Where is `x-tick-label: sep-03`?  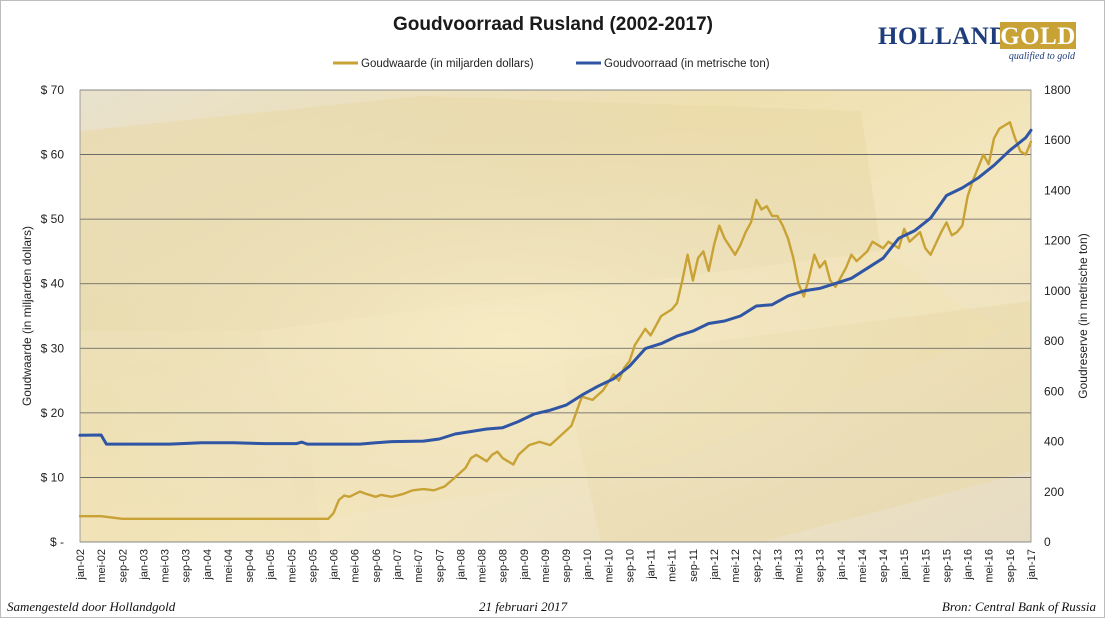 x-tick-label: sep-03 is located at coordinates (187, 566).